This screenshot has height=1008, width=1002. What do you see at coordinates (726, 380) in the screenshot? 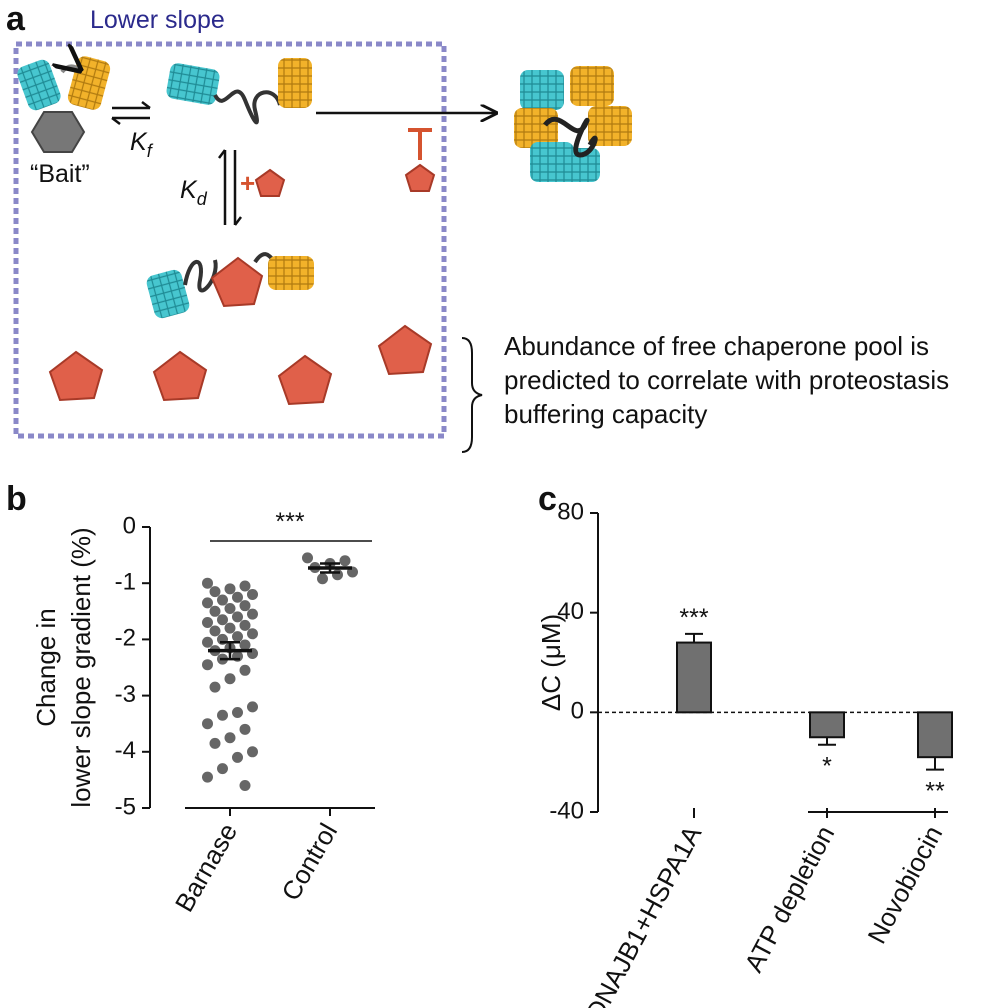
I see `note-line: predicted to correlate with proteostasis` at bounding box center [726, 380].